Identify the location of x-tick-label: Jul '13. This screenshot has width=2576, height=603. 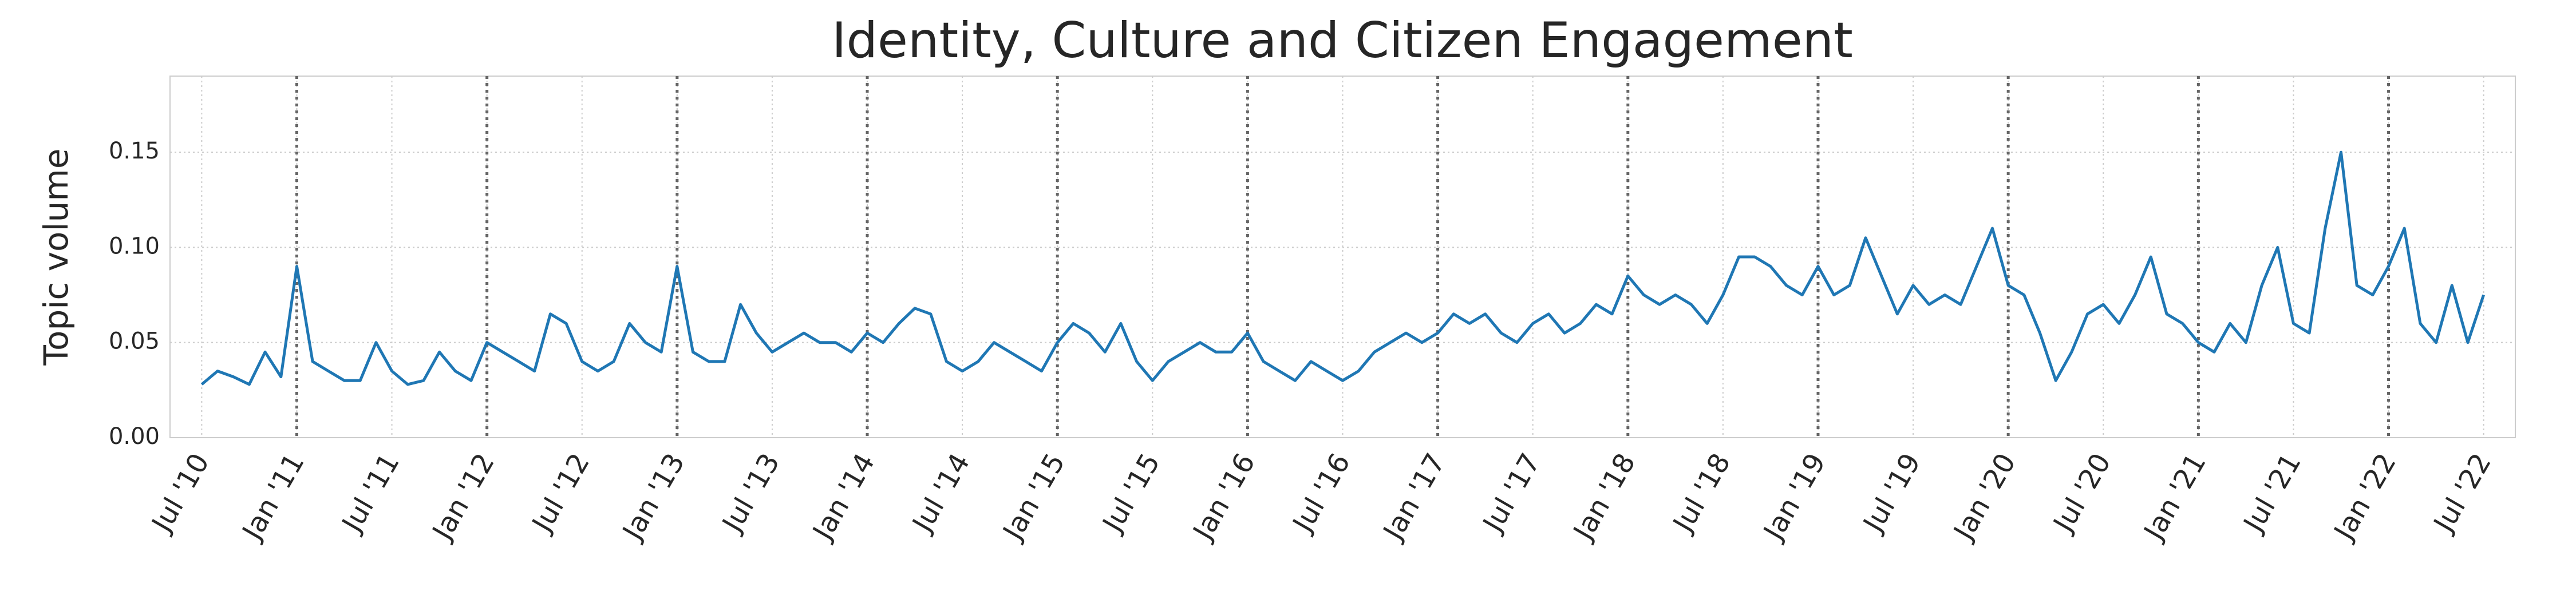
(751, 493).